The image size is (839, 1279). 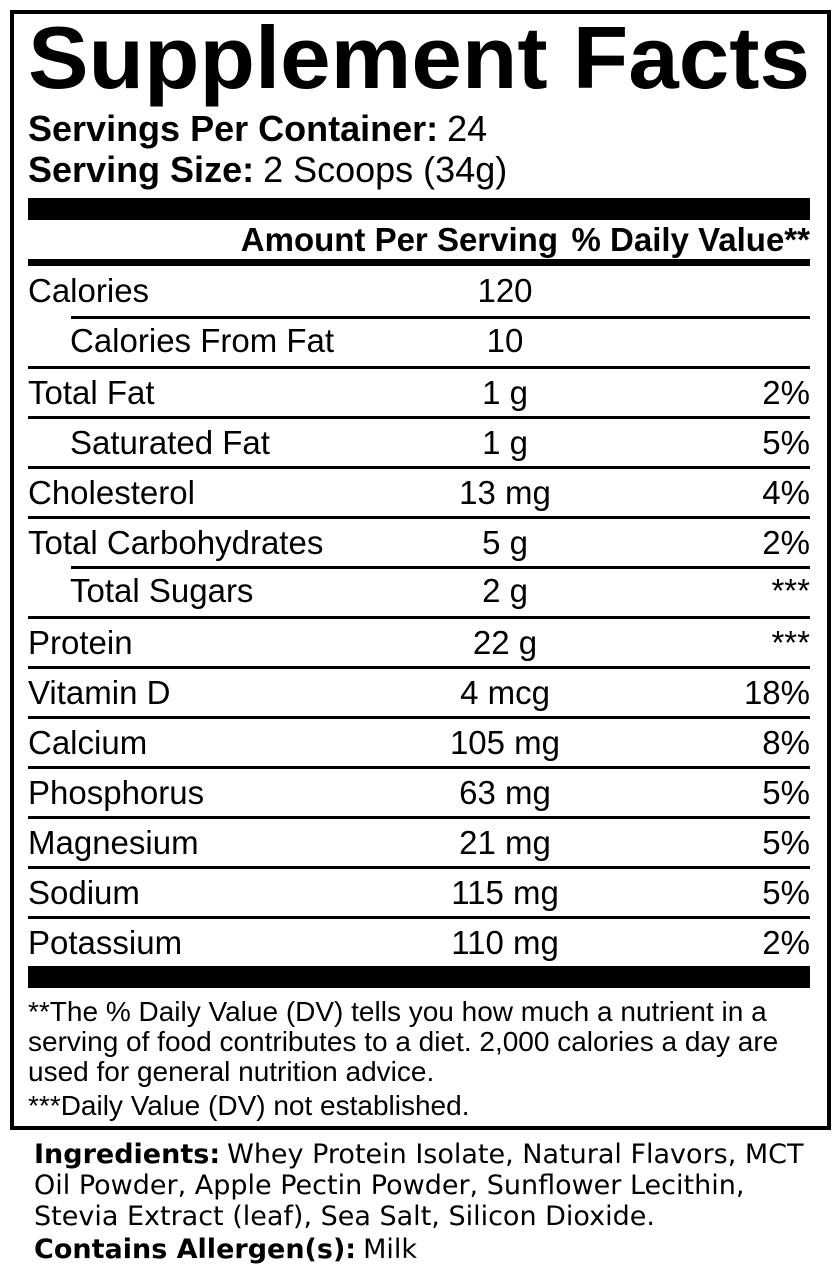 What do you see at coordinates (419, 341) in the screenshot?
I see `nutrient-row: Calories From Fat 10` at bounding box center [419, 341].